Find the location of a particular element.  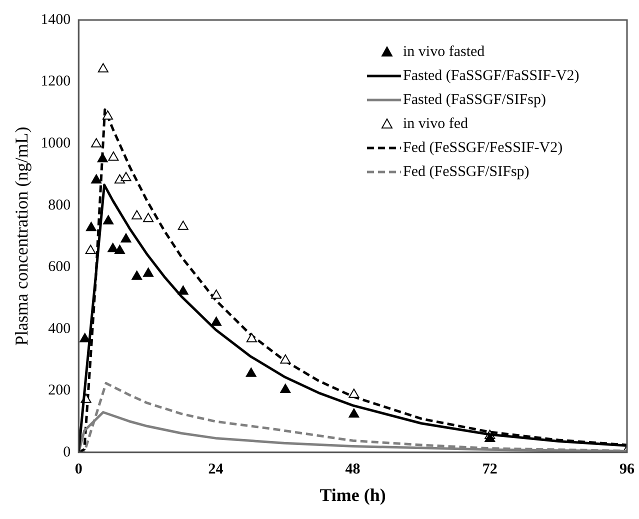

legend-label: Fasted (FaSSGF/FaSSIF-V2) is located at coordinates (491, 76).